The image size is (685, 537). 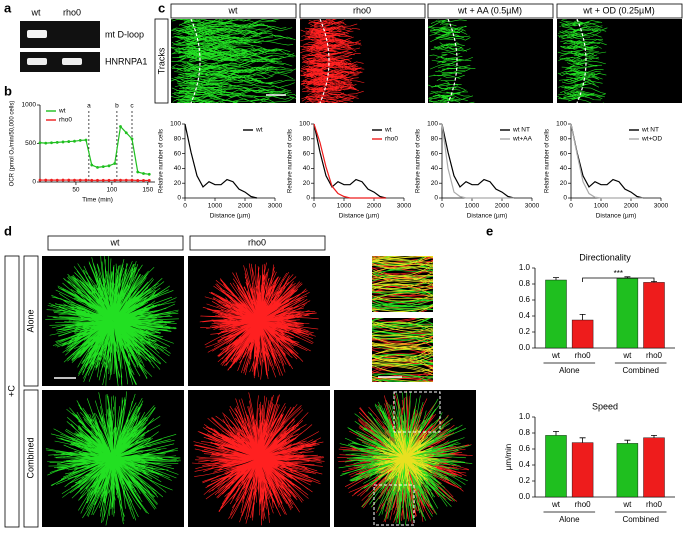 I want to click on legend-label: wt+OD, so click(x=651, y=139).